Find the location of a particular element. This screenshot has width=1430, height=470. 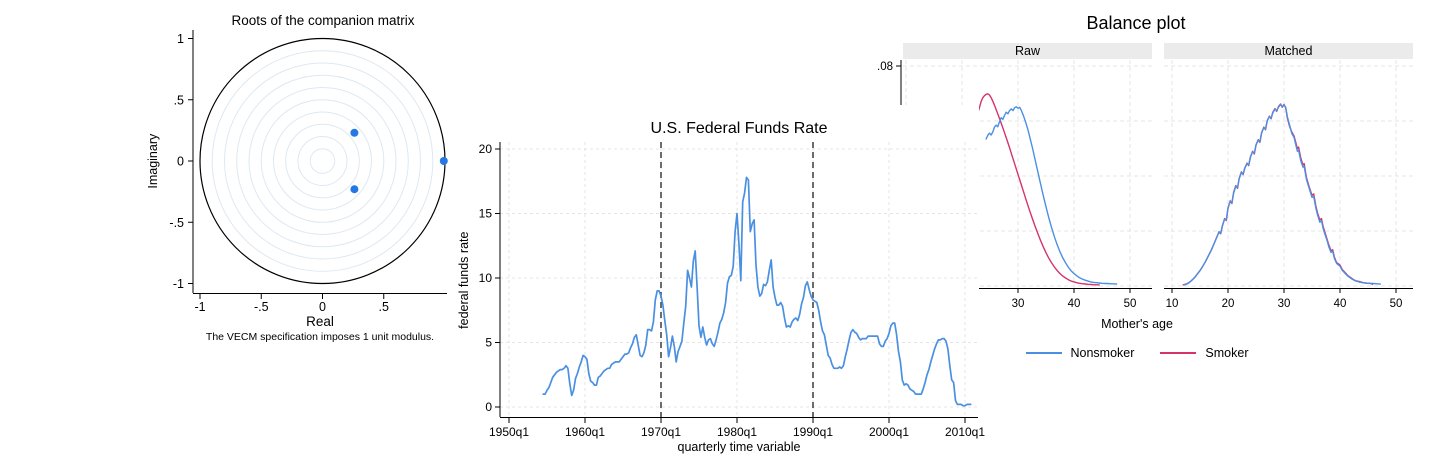

fedfunds-y-axis-label: federal funds rate is located at coordinates (463, 280).